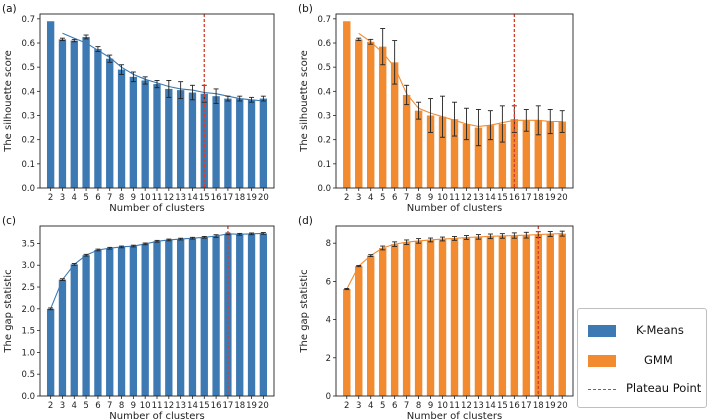  Describe the element at coordinates (406, 406) in the screenshot. I see `x-tick-label: 7` at that location.